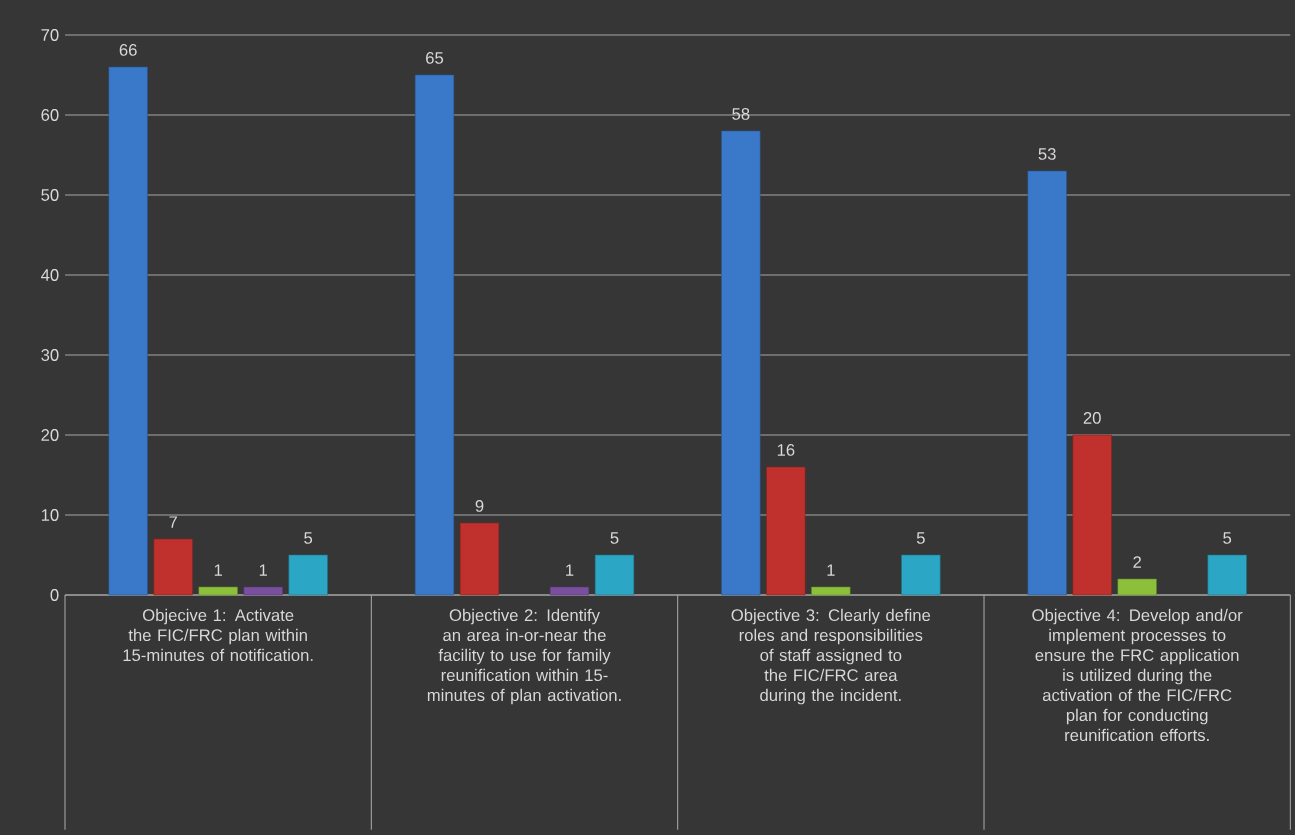 This screenshot has height=835, width=1295. I want to click on data-label: 20, so click(1092, 418).